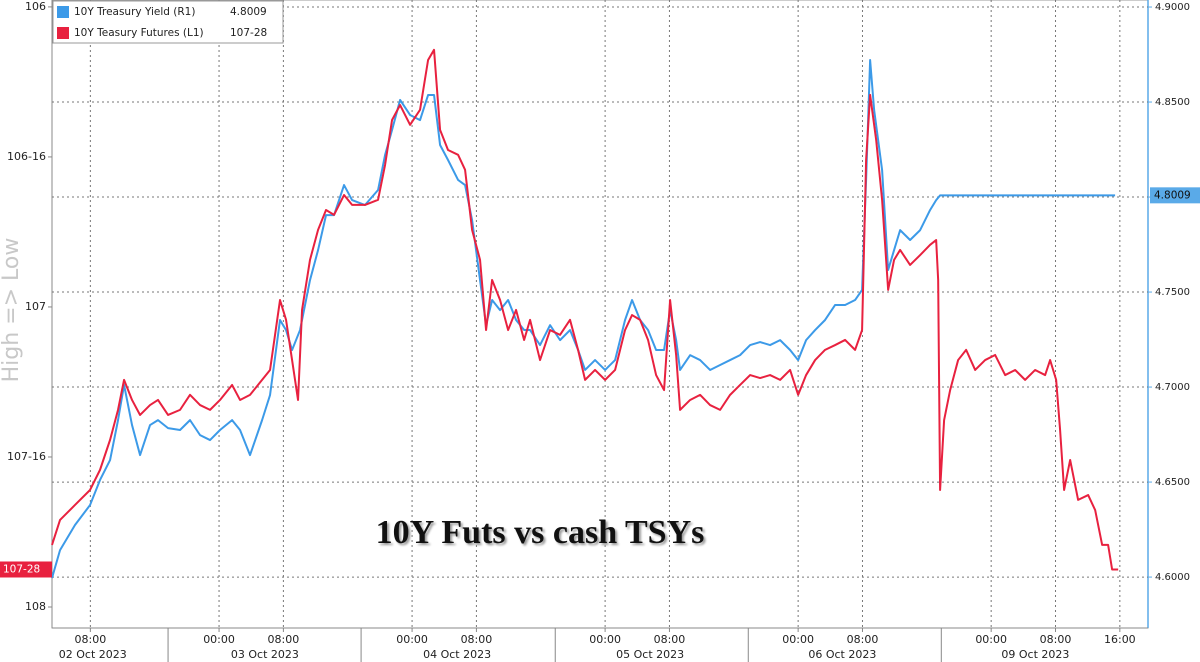 Image resolution: width=1200 pixels, height=662 pixels. What do you see at coordinates (139, 33) in the screenshot?
I see `legend-label: 10Y Teasury Futures (L1)` at bounding box center [139, 33].